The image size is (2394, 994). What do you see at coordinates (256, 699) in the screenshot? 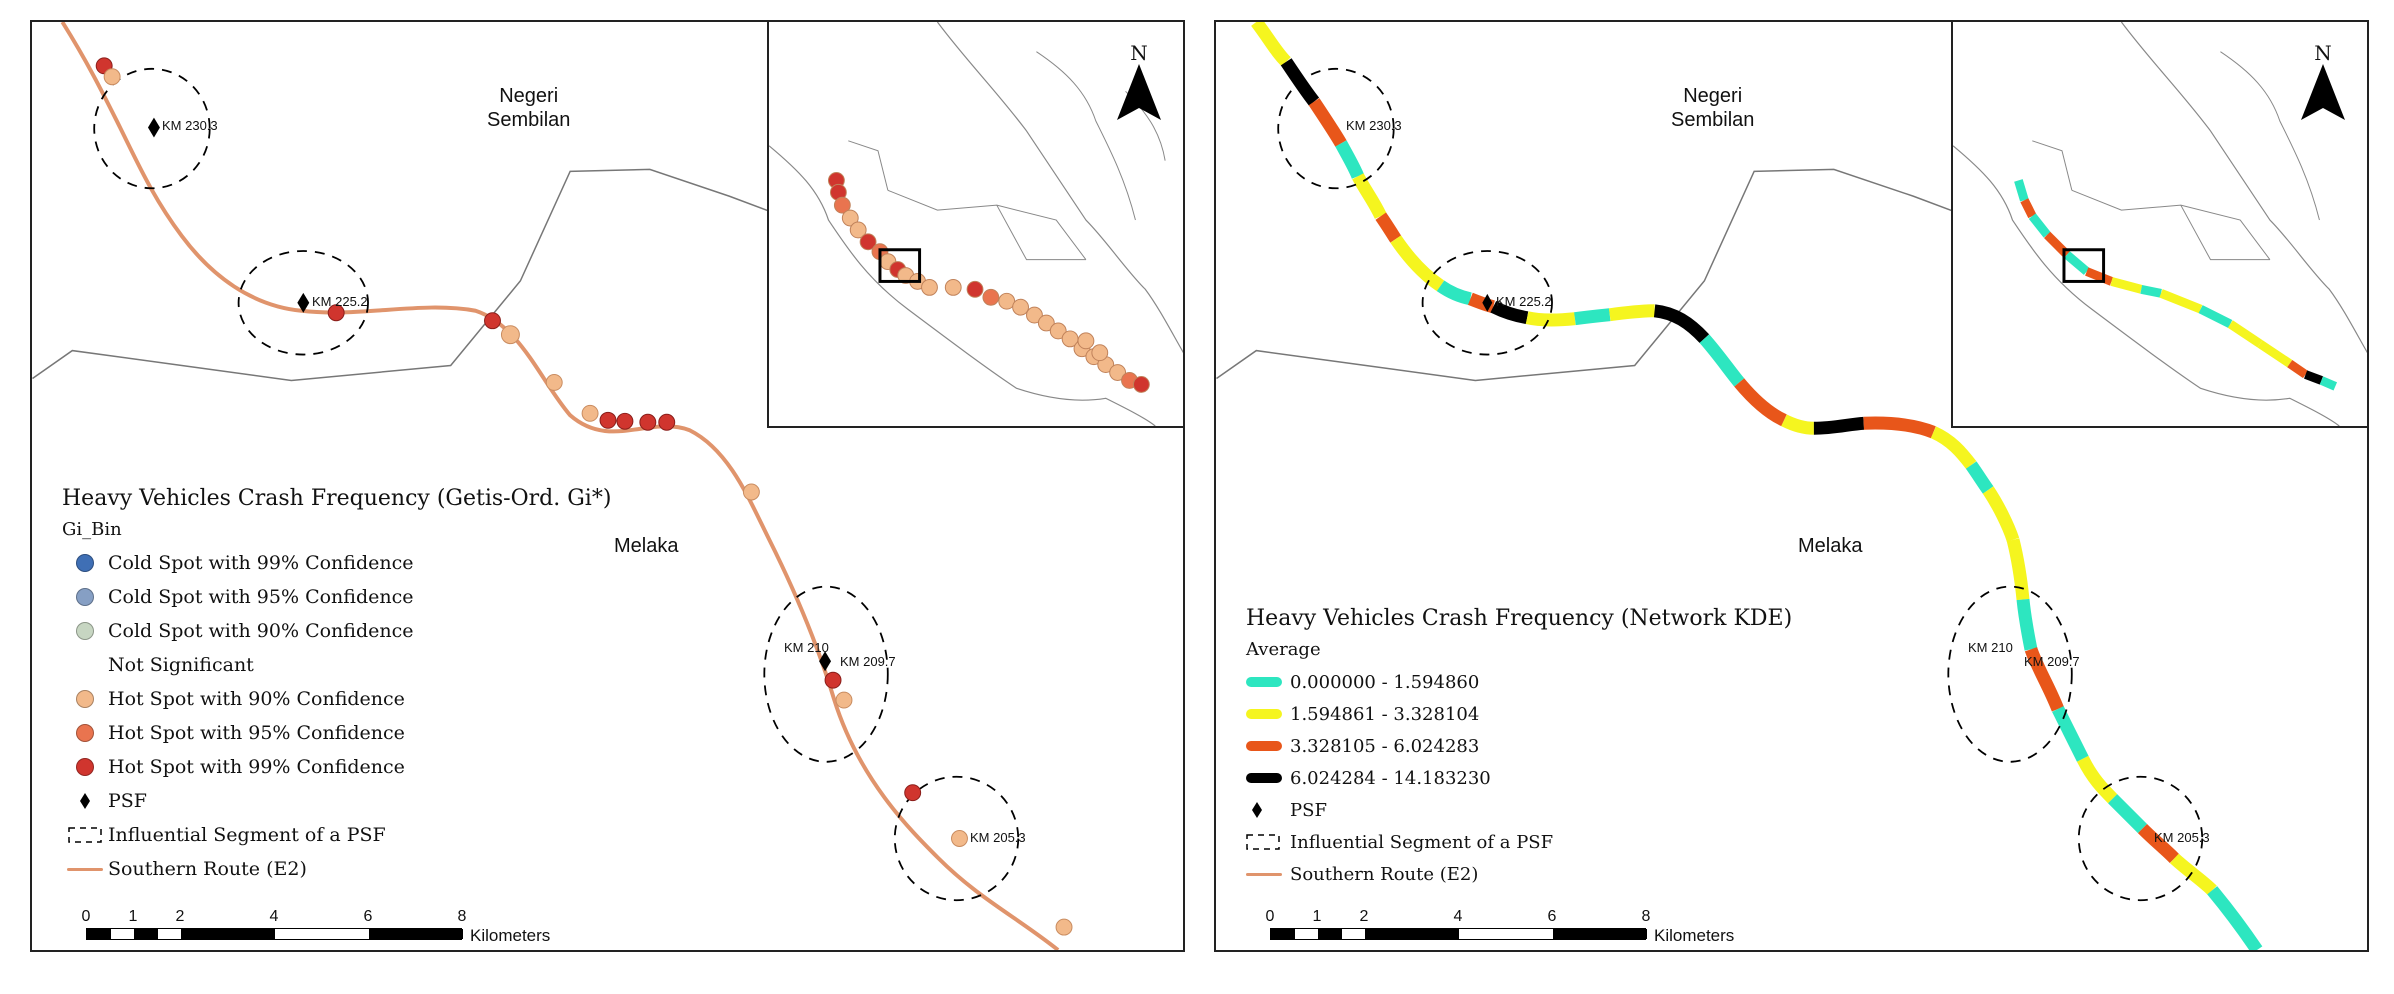
I see `legend-label: Hot Spot with 90% Confidence` at bounding box center [256, 699].